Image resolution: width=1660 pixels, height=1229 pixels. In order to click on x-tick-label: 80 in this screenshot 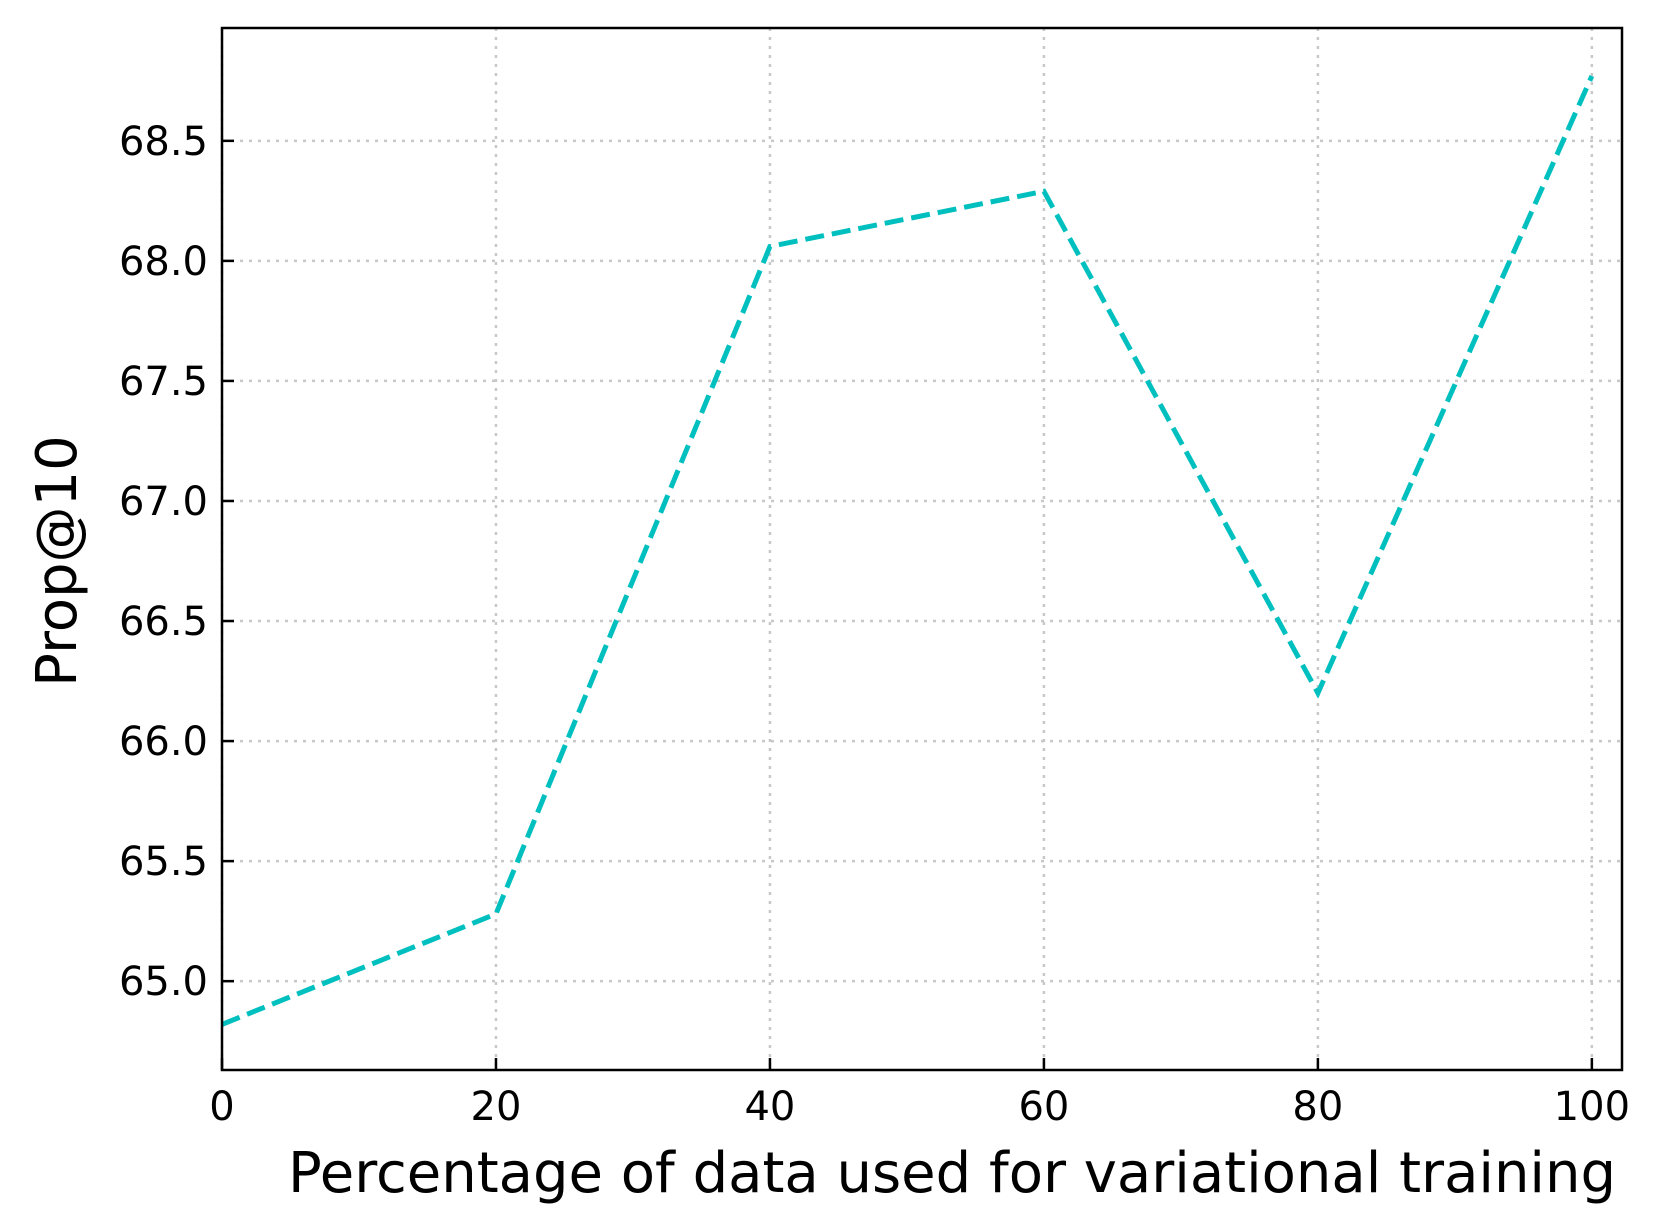, I will do `click(1317, 1107)`.